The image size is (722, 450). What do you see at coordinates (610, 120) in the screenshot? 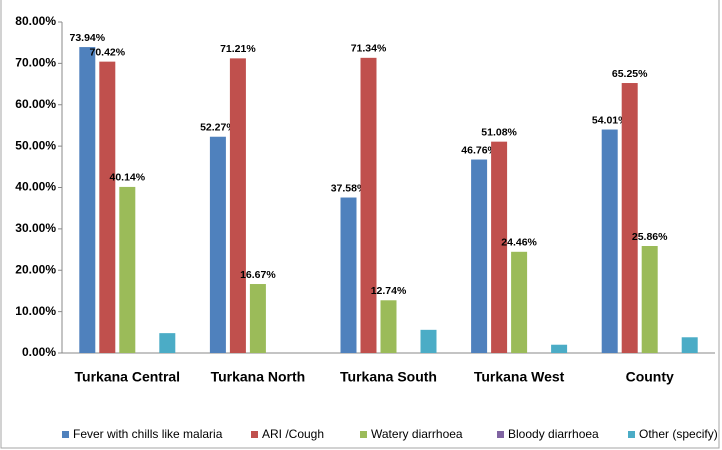
I see `data-label: 54.01%` at bounding box center [610, 120].